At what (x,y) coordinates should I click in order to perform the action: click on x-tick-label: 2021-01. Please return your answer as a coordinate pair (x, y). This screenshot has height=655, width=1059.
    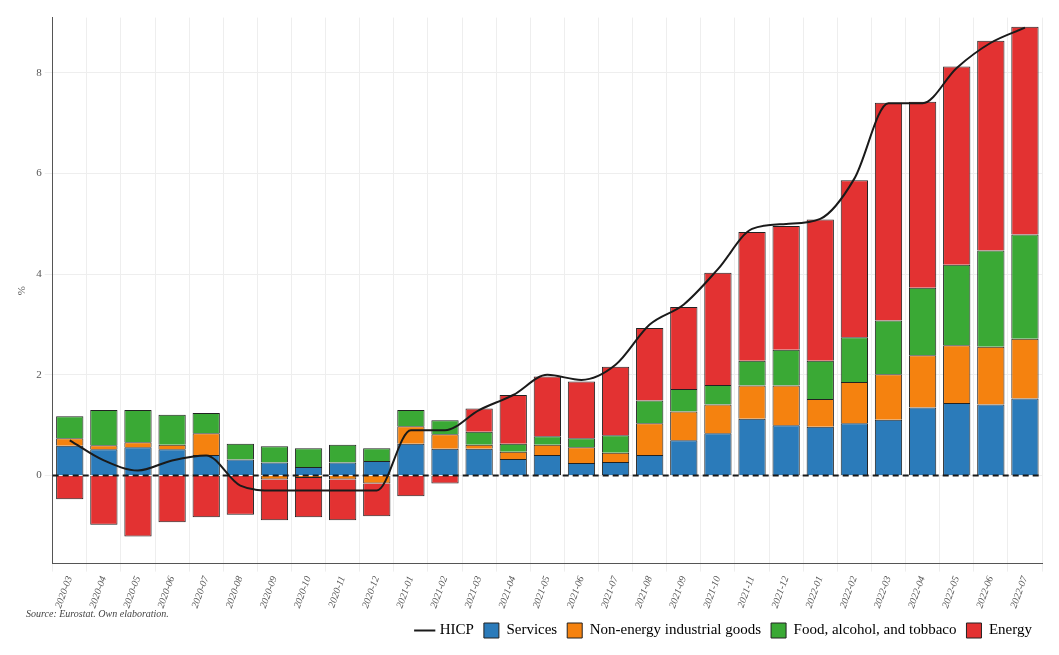
    Looking at the image, I should click on (404, 592).